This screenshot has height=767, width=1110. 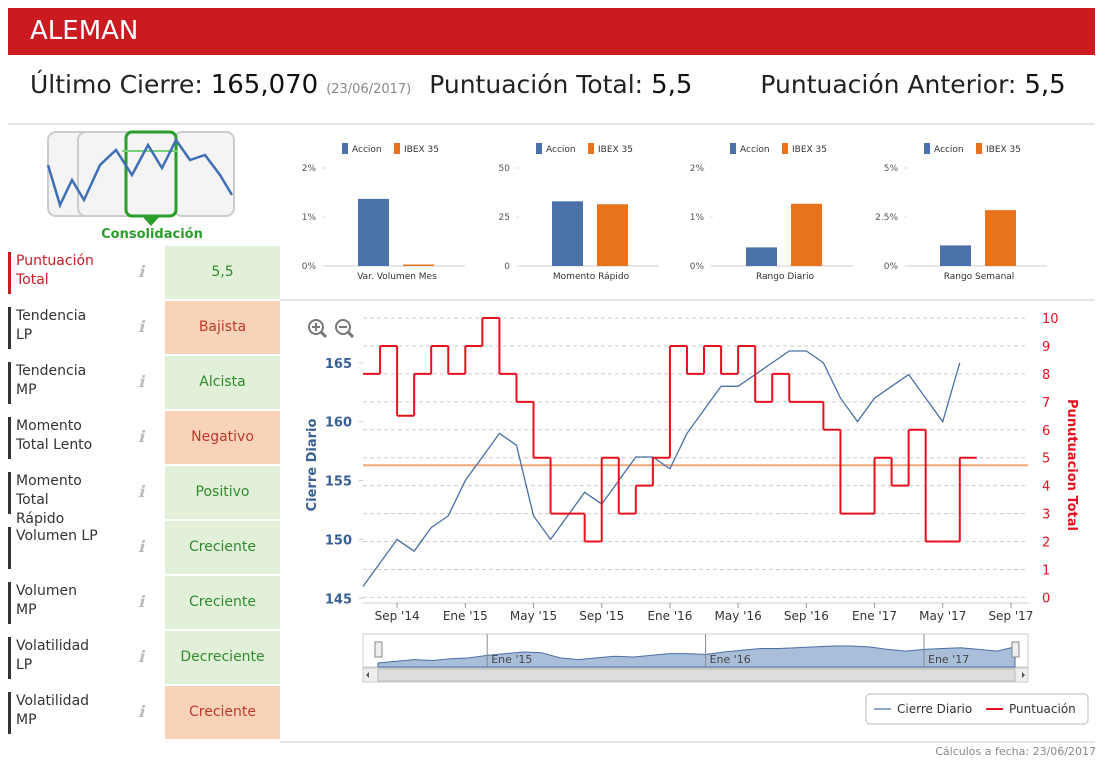 What do you see at coordinates (886, 218) in the screenshot?
I see `y-tick-label: 2.5%` at bounding box center [886, 218].